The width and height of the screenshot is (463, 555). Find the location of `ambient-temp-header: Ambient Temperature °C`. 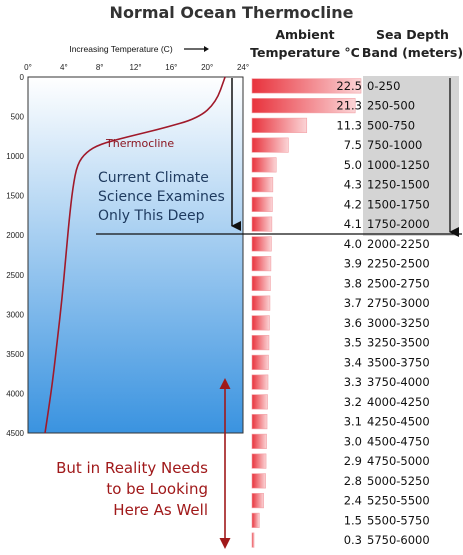

ambient-temp-header: Ambient Temperature °C is located at coordinates (305, 44).